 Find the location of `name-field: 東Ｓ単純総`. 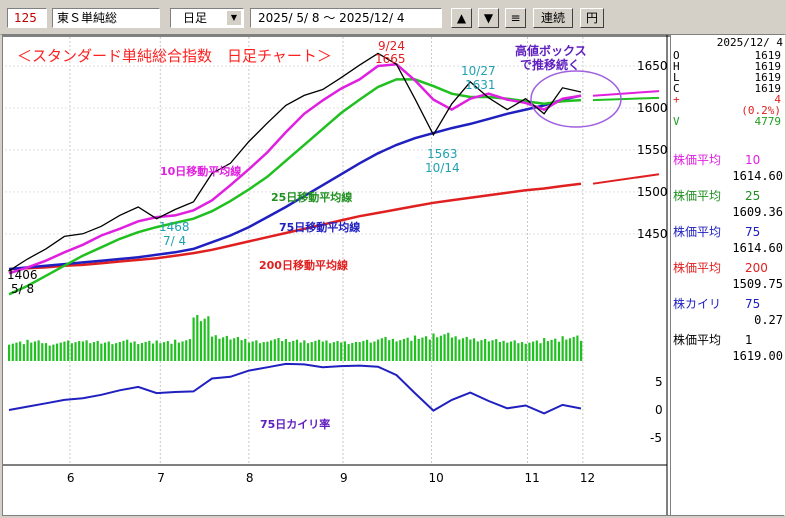

name-field: 東Ｓ単純総 is located at coordinates (106, 18).